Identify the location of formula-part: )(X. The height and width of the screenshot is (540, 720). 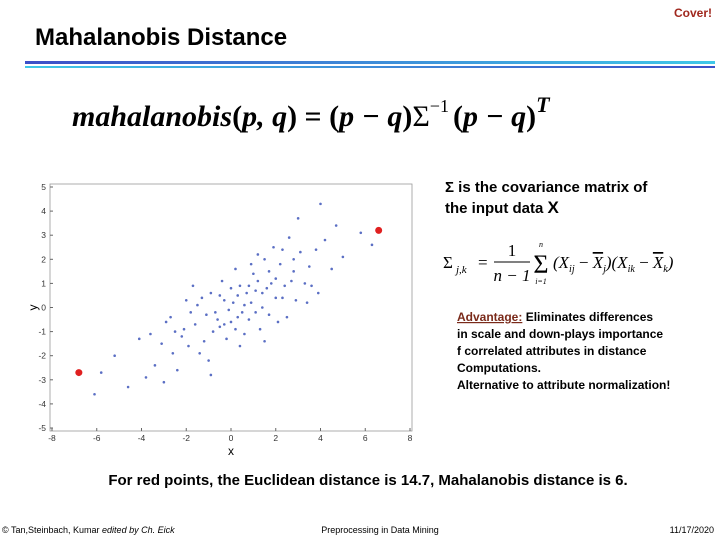
(616, 262).